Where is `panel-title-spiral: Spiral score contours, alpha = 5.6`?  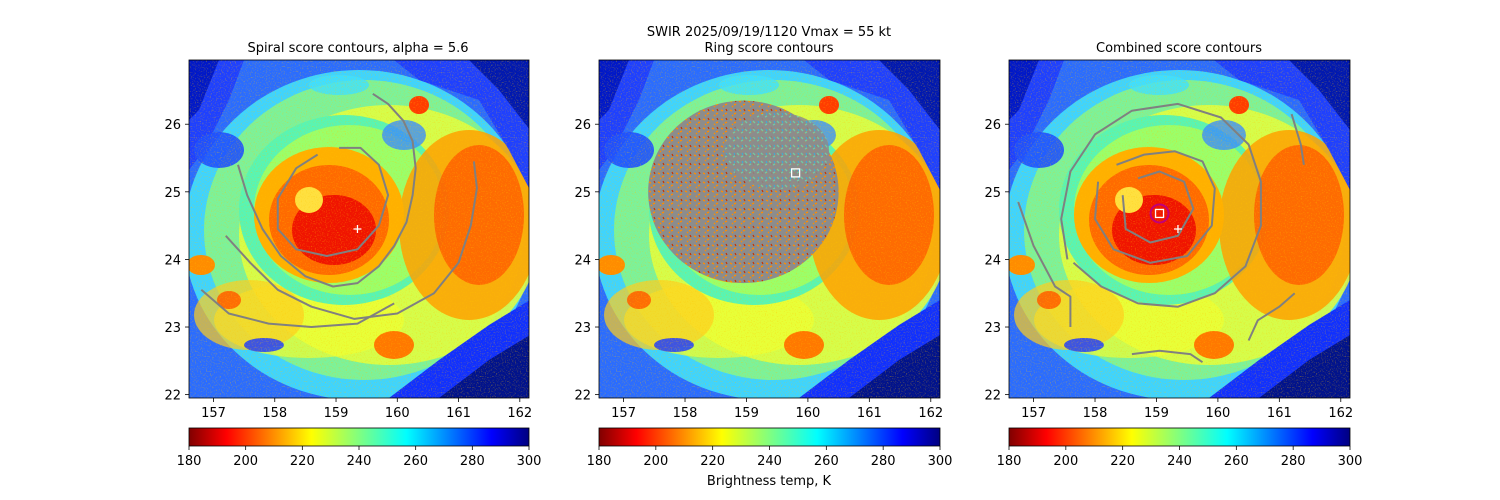
panel-title-spiral: Spiral score contours, alpha = 5.6 is located at coordinates (357, 48).